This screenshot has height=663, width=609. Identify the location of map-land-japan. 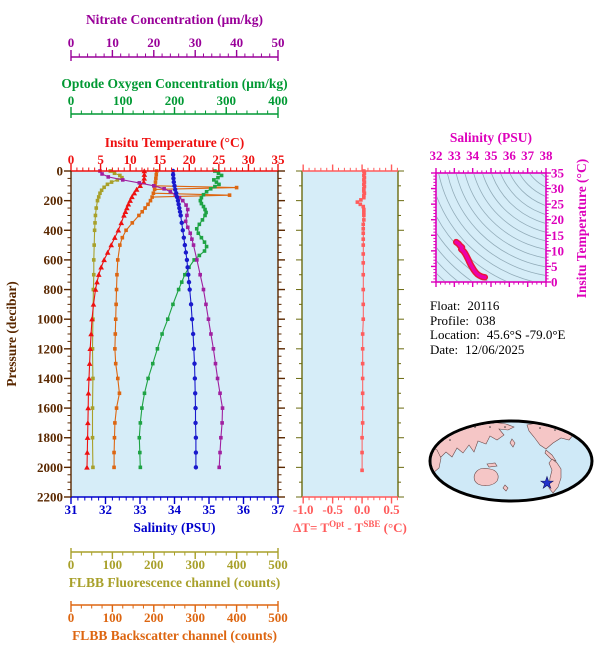
(512, 443).